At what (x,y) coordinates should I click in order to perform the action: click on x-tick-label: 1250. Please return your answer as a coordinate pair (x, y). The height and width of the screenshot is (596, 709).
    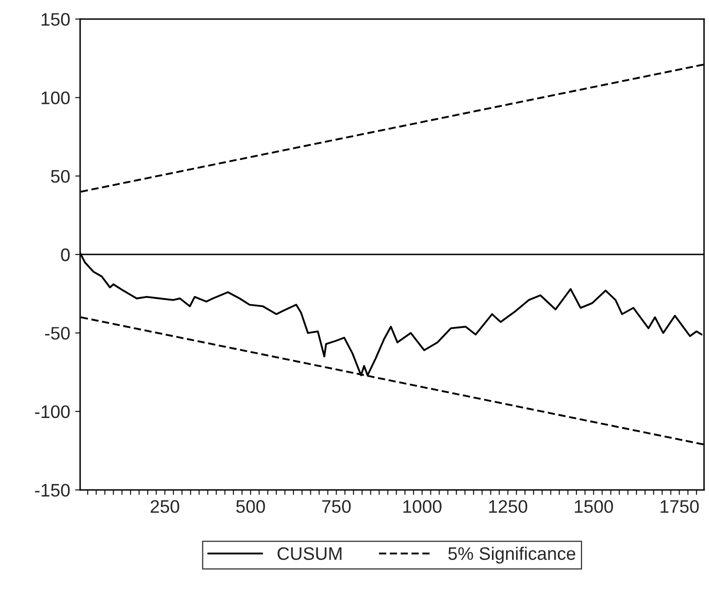
    Looking at the image, I should click on (508, 506).